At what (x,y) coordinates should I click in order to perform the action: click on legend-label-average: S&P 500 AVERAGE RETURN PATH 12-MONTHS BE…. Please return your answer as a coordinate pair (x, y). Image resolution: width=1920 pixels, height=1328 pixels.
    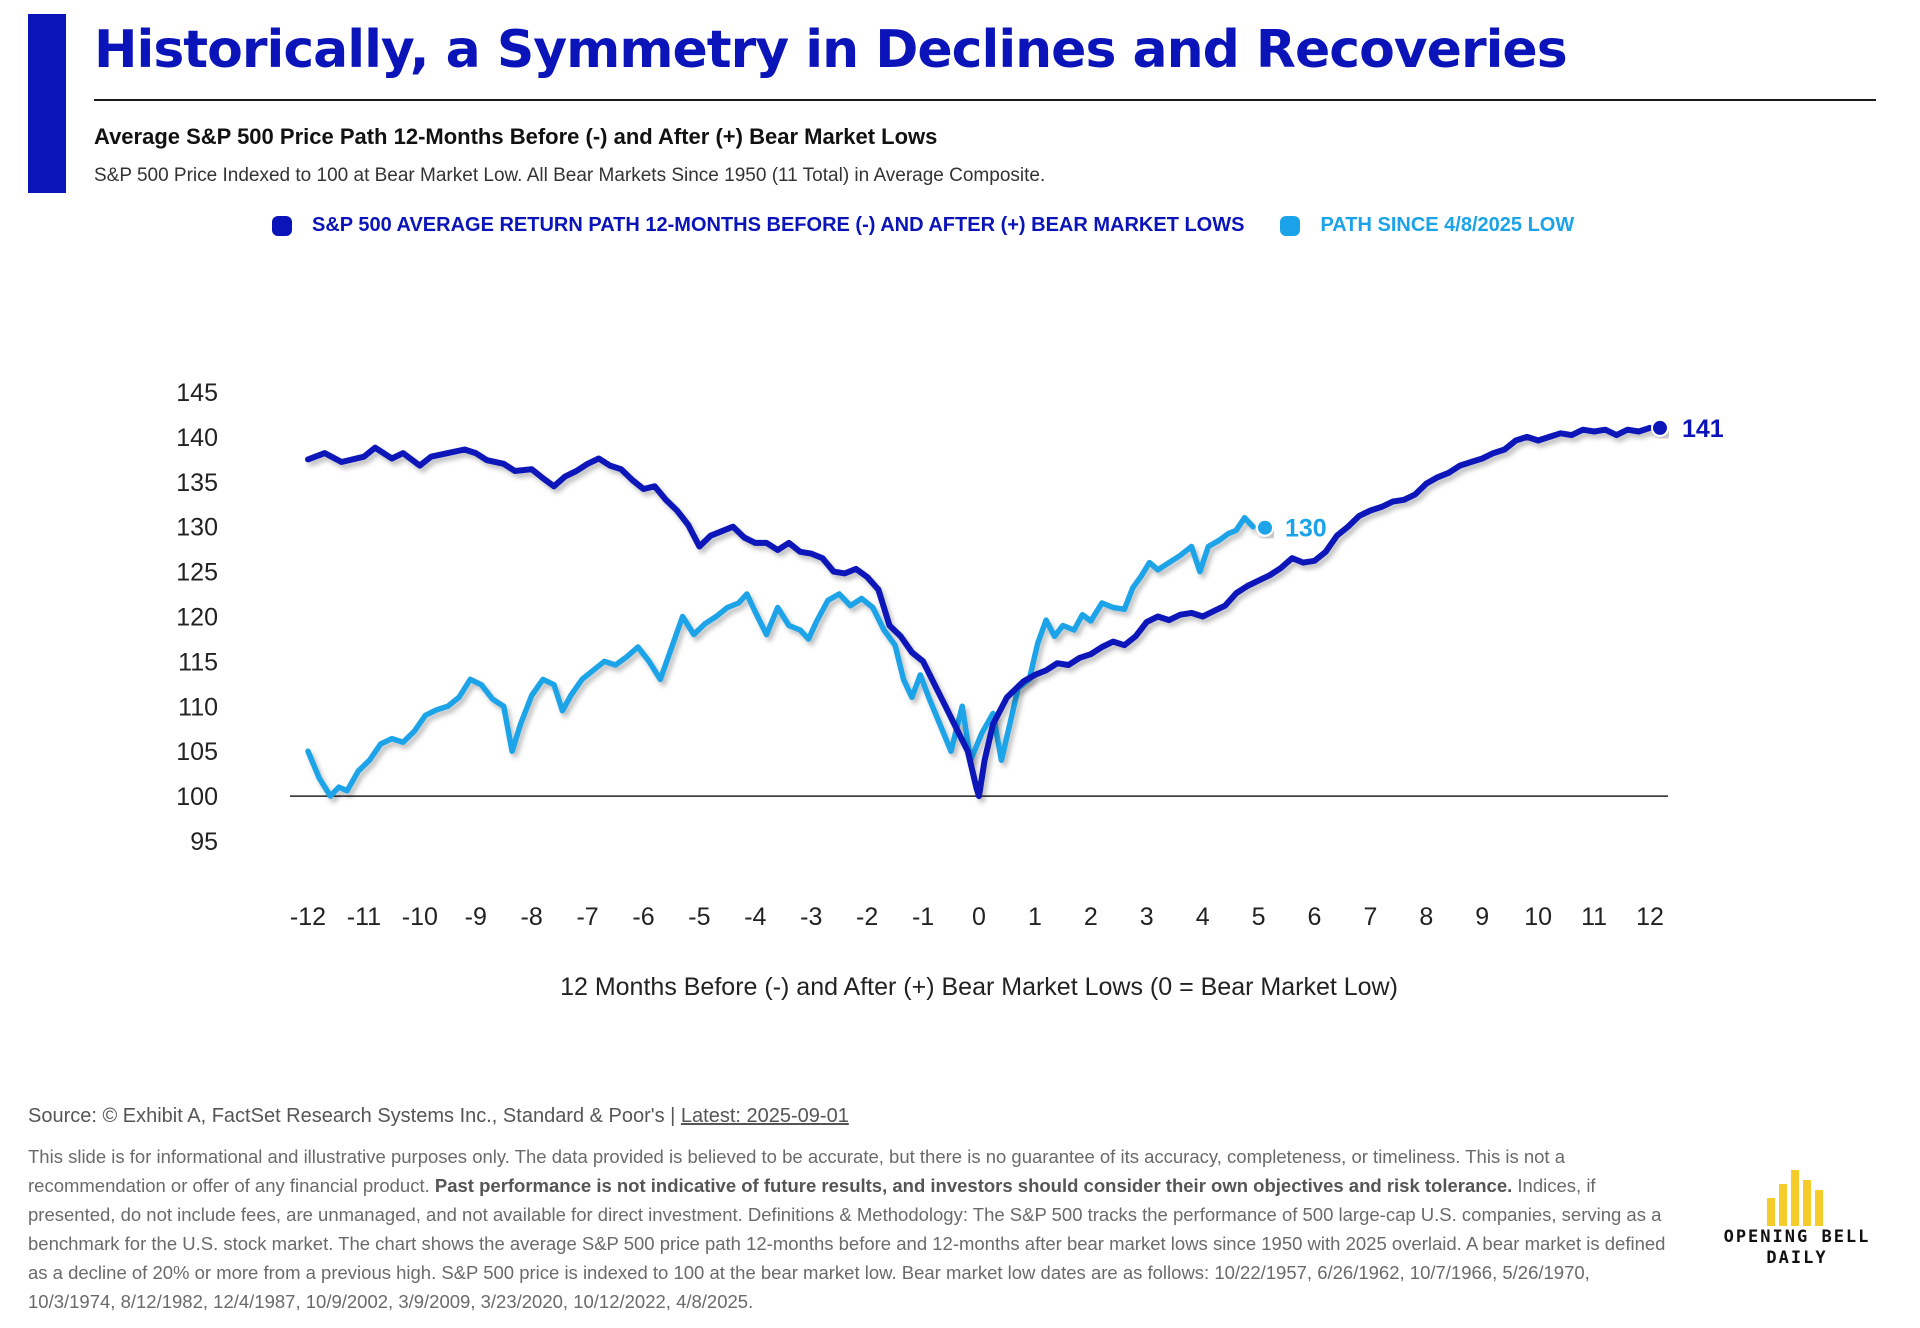
    Looking at the image, I should click on (778, 225).